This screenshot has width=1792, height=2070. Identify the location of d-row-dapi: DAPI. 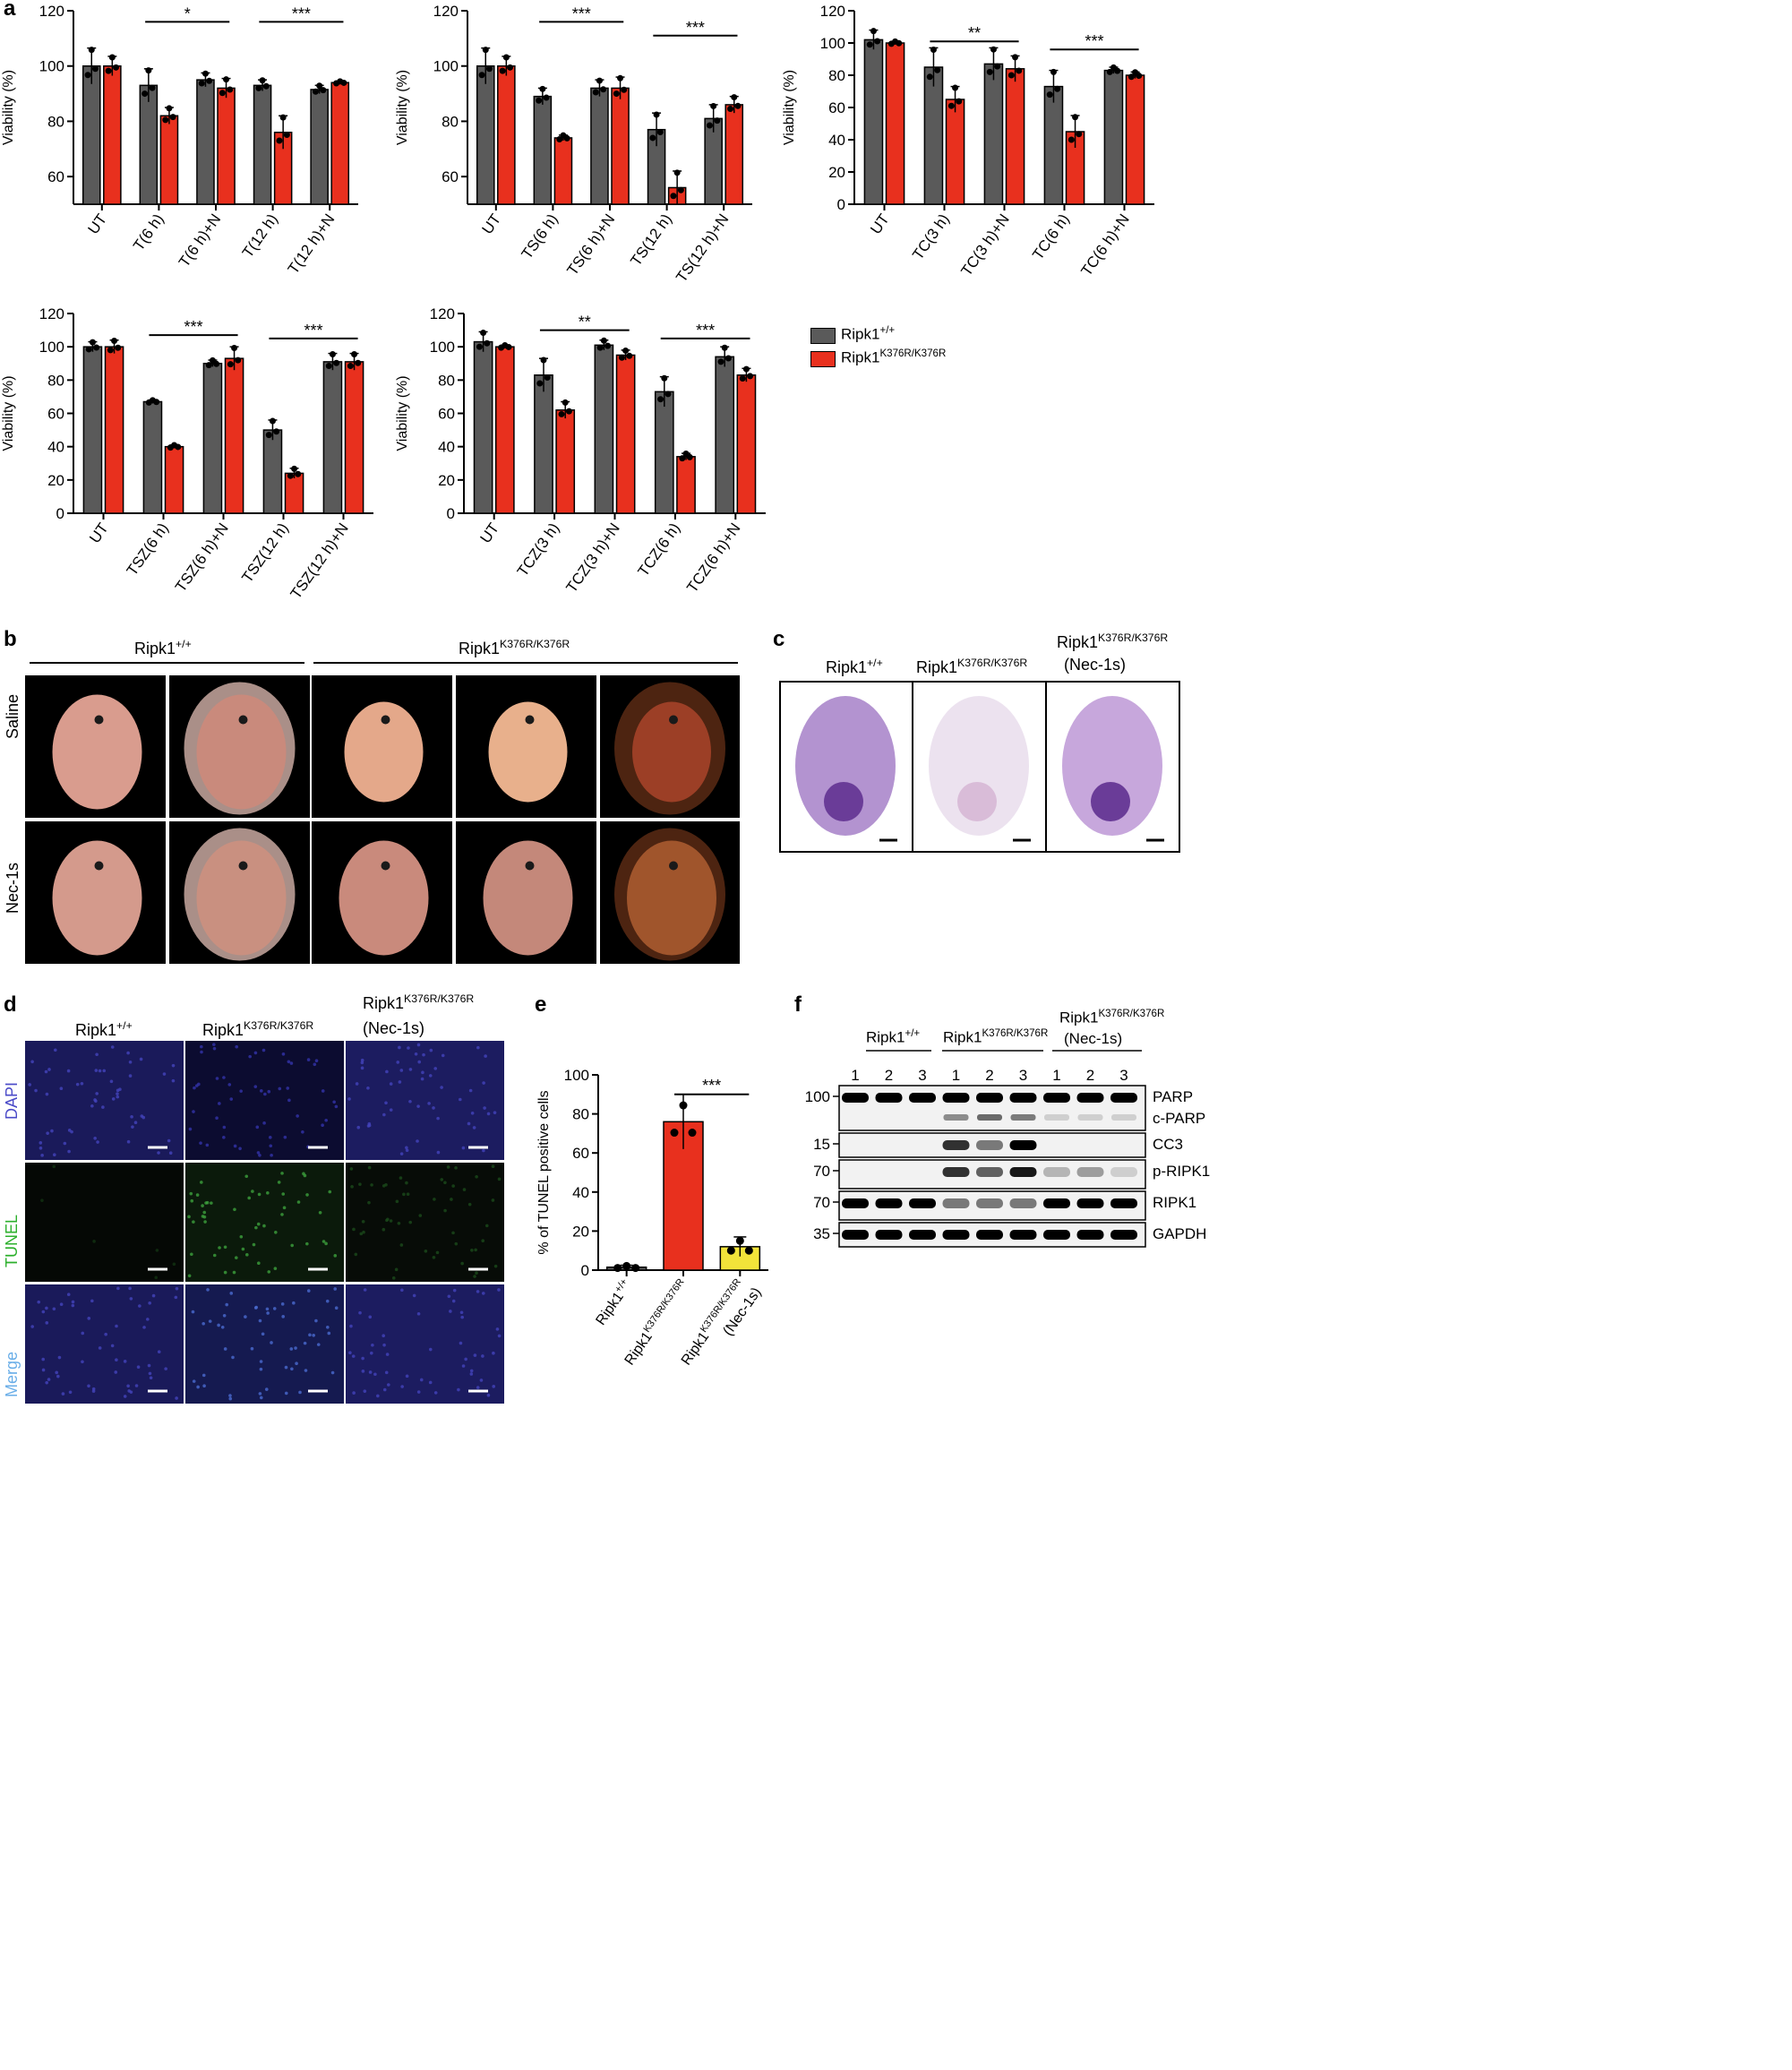
(12, 1100).